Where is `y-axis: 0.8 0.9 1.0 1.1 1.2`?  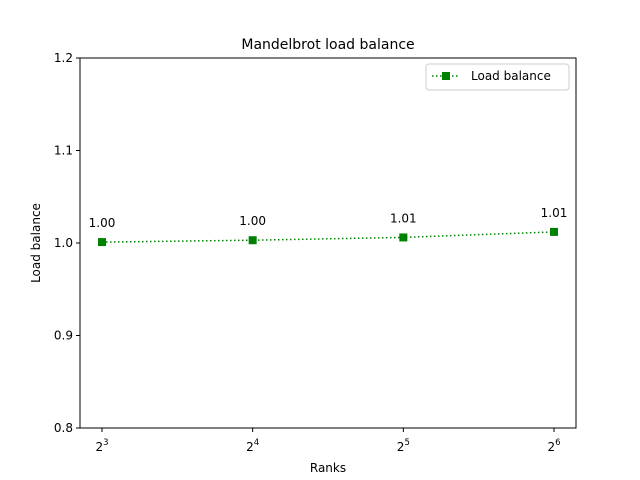
y-axis: 0.8 0.9 1.0 1.1 1.2 is located at coordinates (67, 243).